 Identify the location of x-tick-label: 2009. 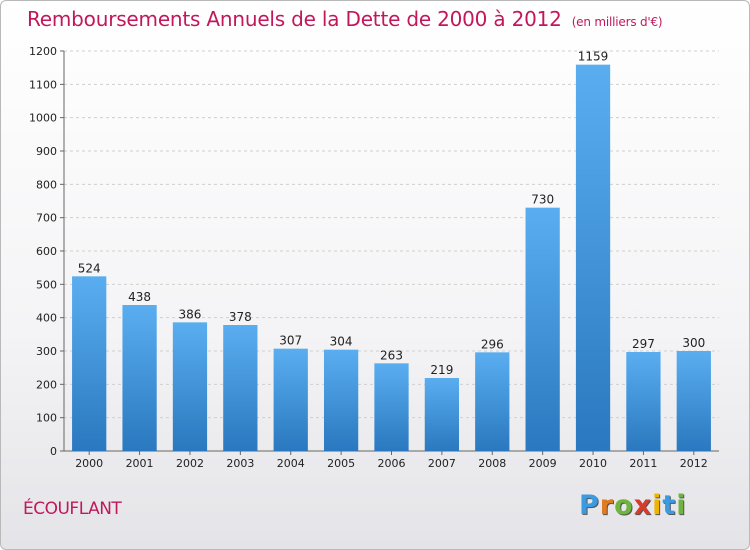
(543, 463).